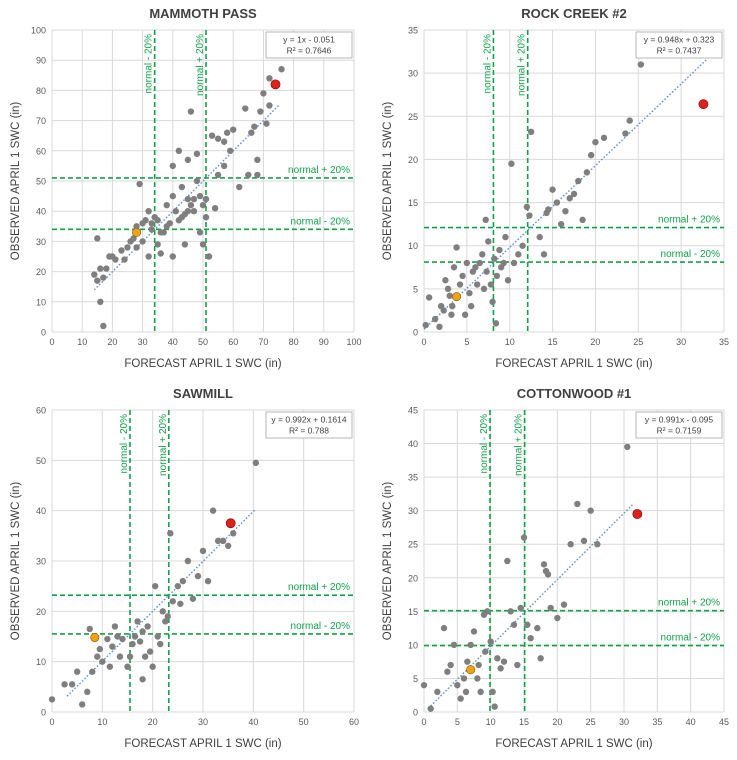 This screenshot has width=737, height=760. What do you see at coordinates (41, 242) in the screenshot?
I see `y-tick-label: 30` at bounding box center [41, 242].